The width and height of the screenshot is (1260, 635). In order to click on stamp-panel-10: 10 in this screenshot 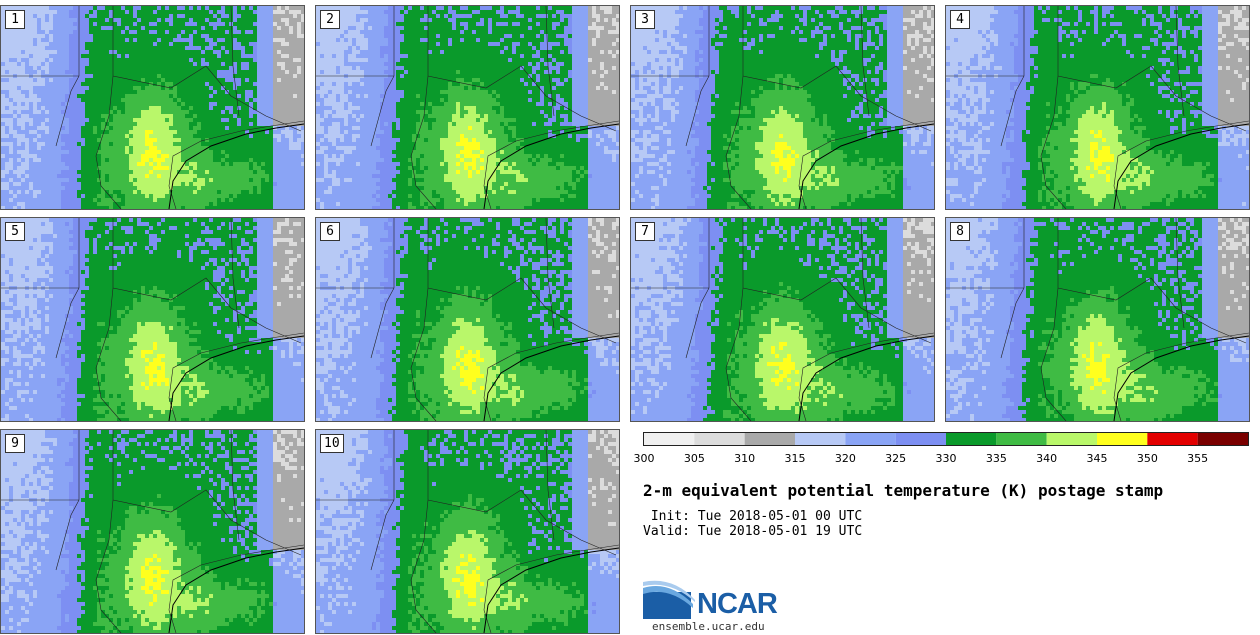, I will do `click(467, 531)`.